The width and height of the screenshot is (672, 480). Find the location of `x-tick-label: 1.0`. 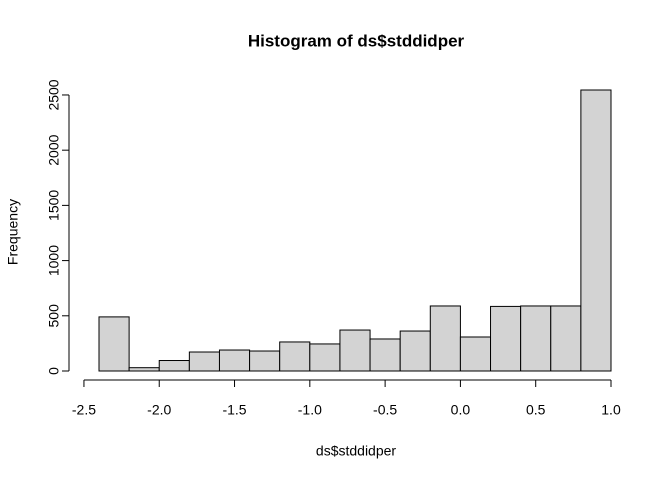

x-tick-label: 1.0 is located at coordinates (611, 410).